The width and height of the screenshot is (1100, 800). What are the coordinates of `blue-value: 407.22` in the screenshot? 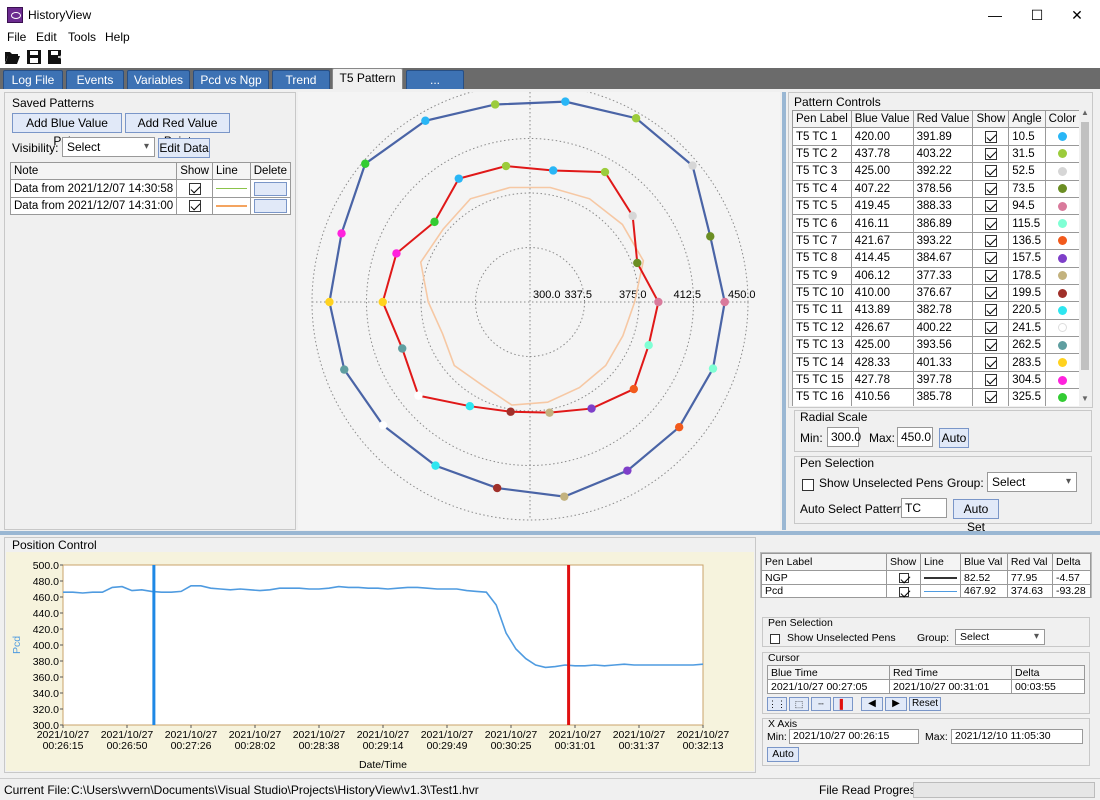 It's located at (882, 188).